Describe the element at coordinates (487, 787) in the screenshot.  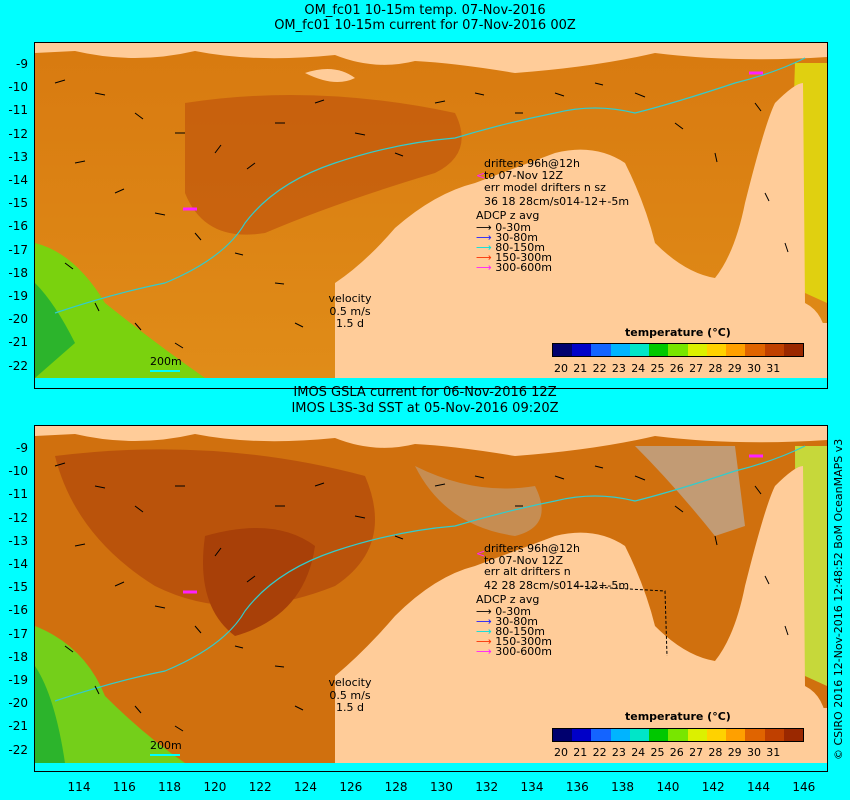
I see `lon-tick-label: 132` at that location.